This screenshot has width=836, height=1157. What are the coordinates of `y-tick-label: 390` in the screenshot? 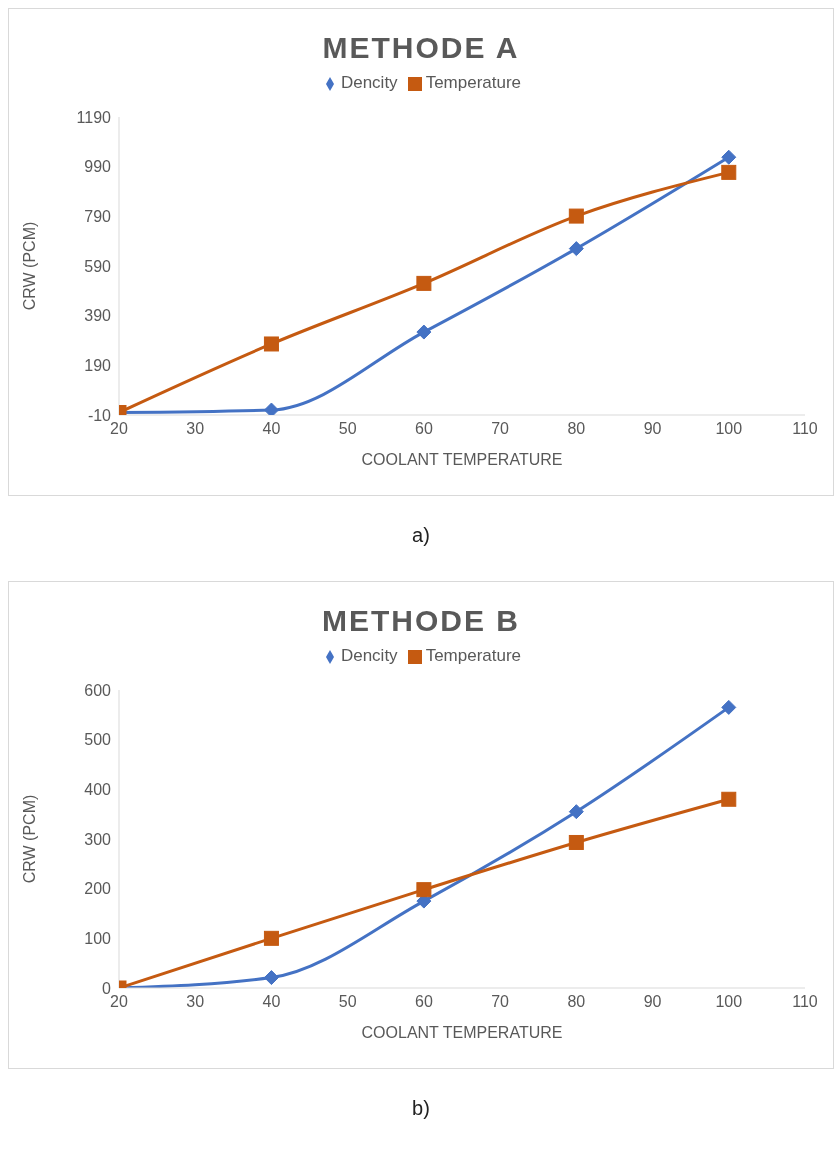 It's located at (98, 316).